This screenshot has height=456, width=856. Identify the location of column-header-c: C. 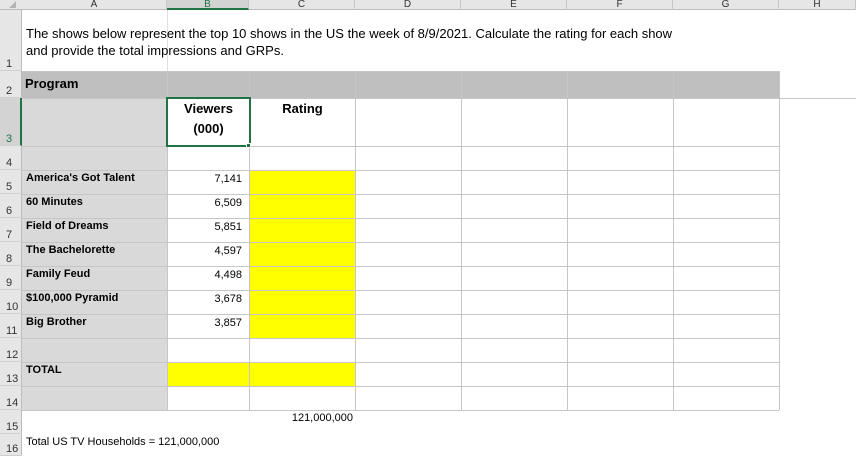
(302, 5).